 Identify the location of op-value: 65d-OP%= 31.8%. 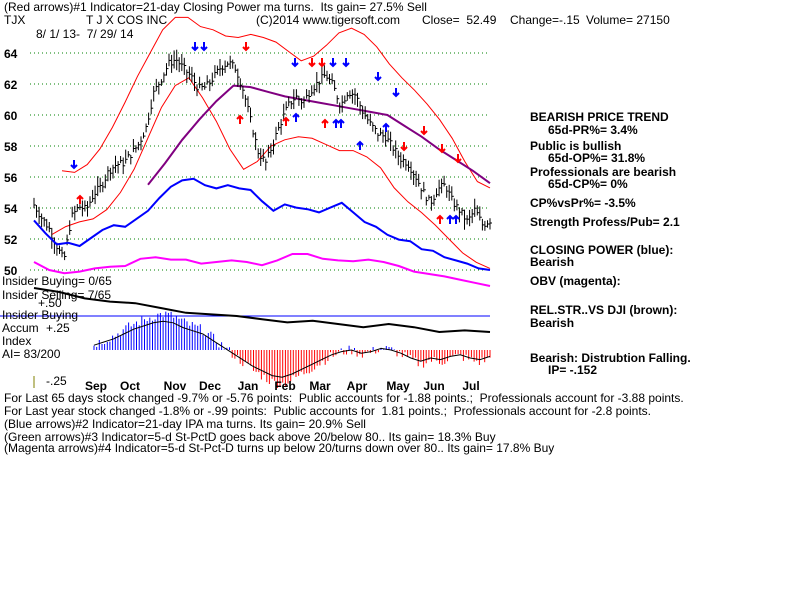
(597, 158).